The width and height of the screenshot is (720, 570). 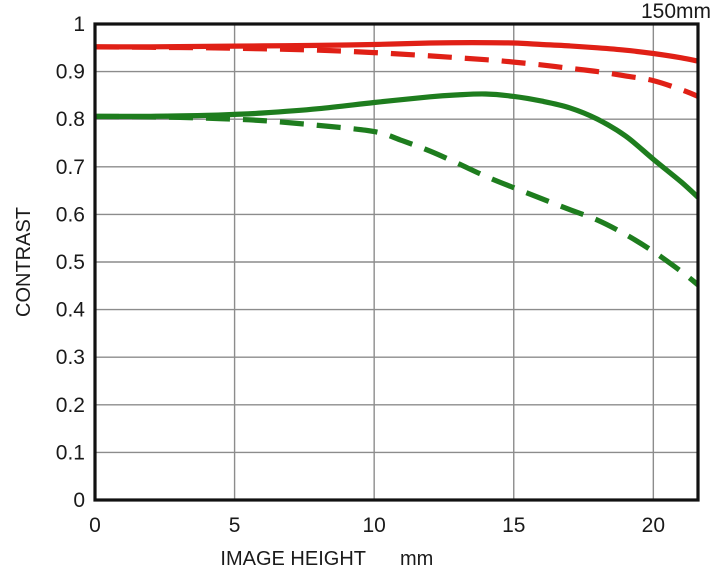 I want to click on y-tick-label: 1, so click(x=79, y=24).